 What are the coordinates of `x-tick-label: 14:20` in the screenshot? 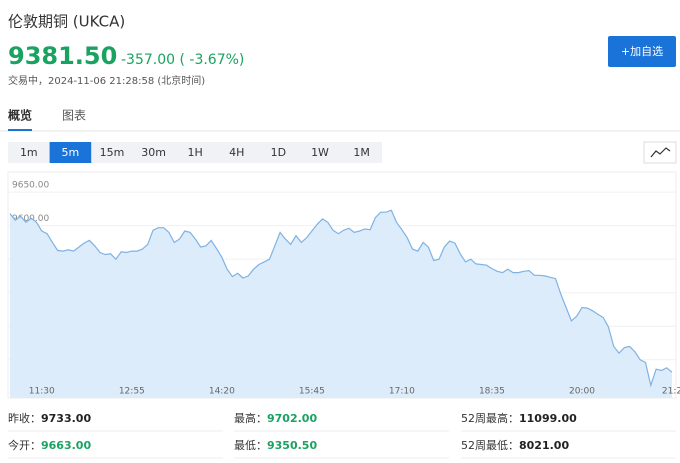 It's located at (222, 392).